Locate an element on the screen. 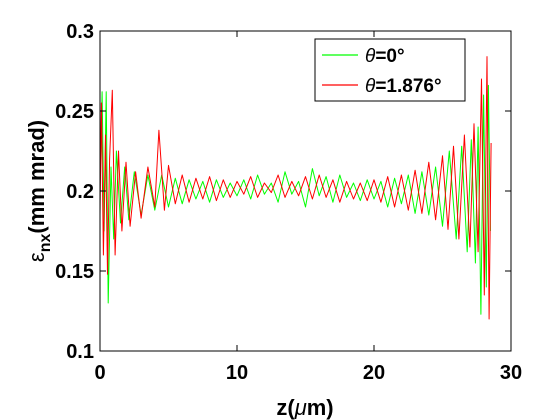  legend-entry-1: θ=1.876° is located at coordinates (403, 86).